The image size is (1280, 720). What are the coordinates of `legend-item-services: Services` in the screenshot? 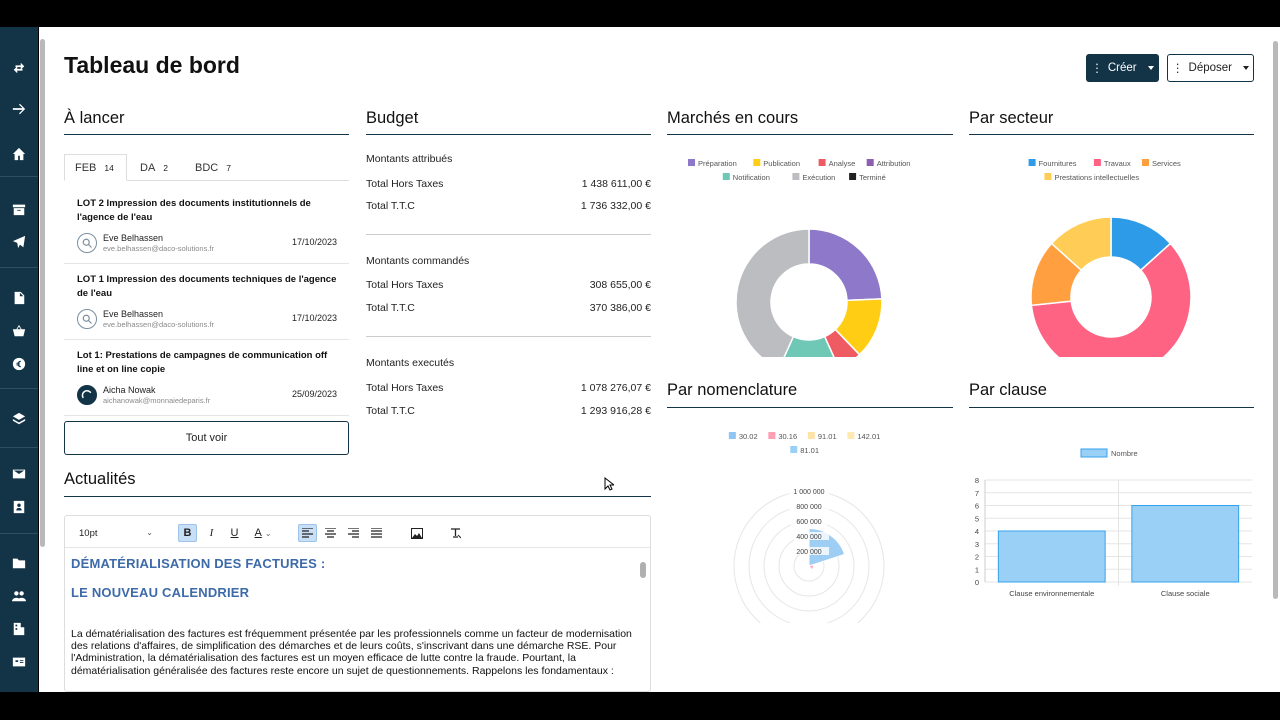 It's located at (1161, 163).